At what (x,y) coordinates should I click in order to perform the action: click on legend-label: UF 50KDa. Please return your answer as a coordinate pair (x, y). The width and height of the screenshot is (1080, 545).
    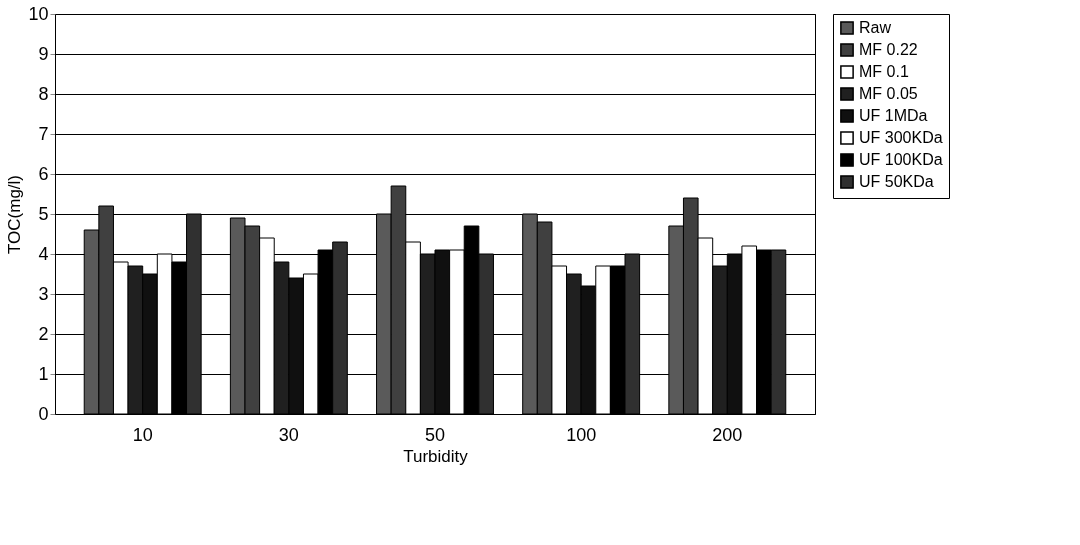
    Looking at the image, I should click on (896, 181).